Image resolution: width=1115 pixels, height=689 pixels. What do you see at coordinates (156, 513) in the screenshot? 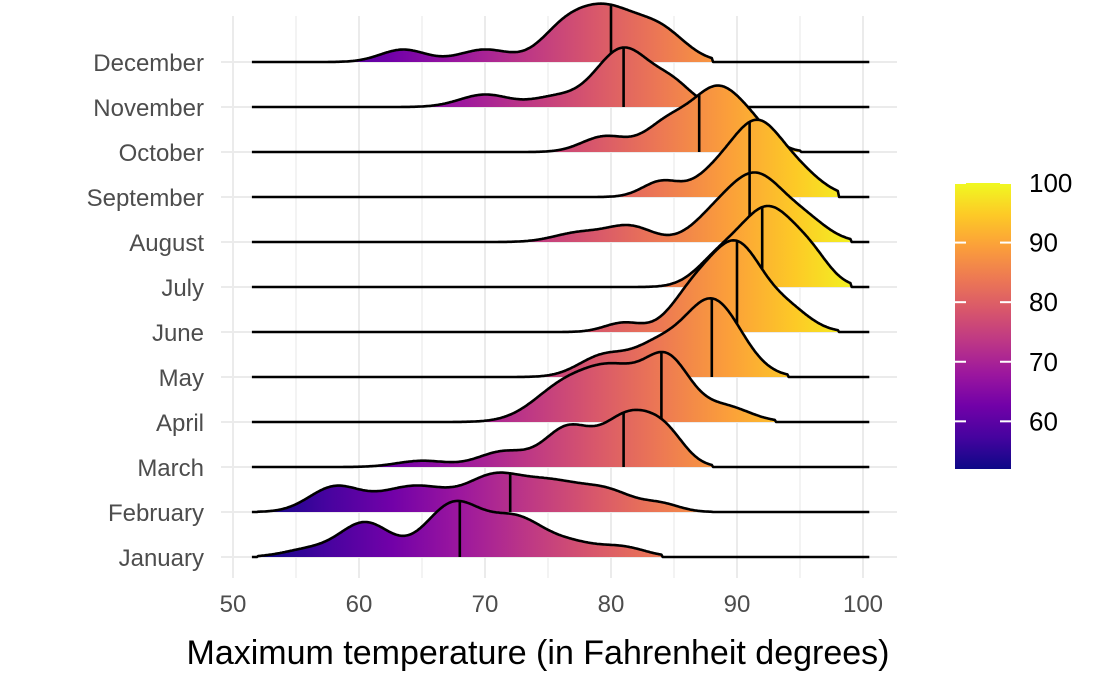
I see `y-tick-label-february: February` at bounding box center [156, 513].